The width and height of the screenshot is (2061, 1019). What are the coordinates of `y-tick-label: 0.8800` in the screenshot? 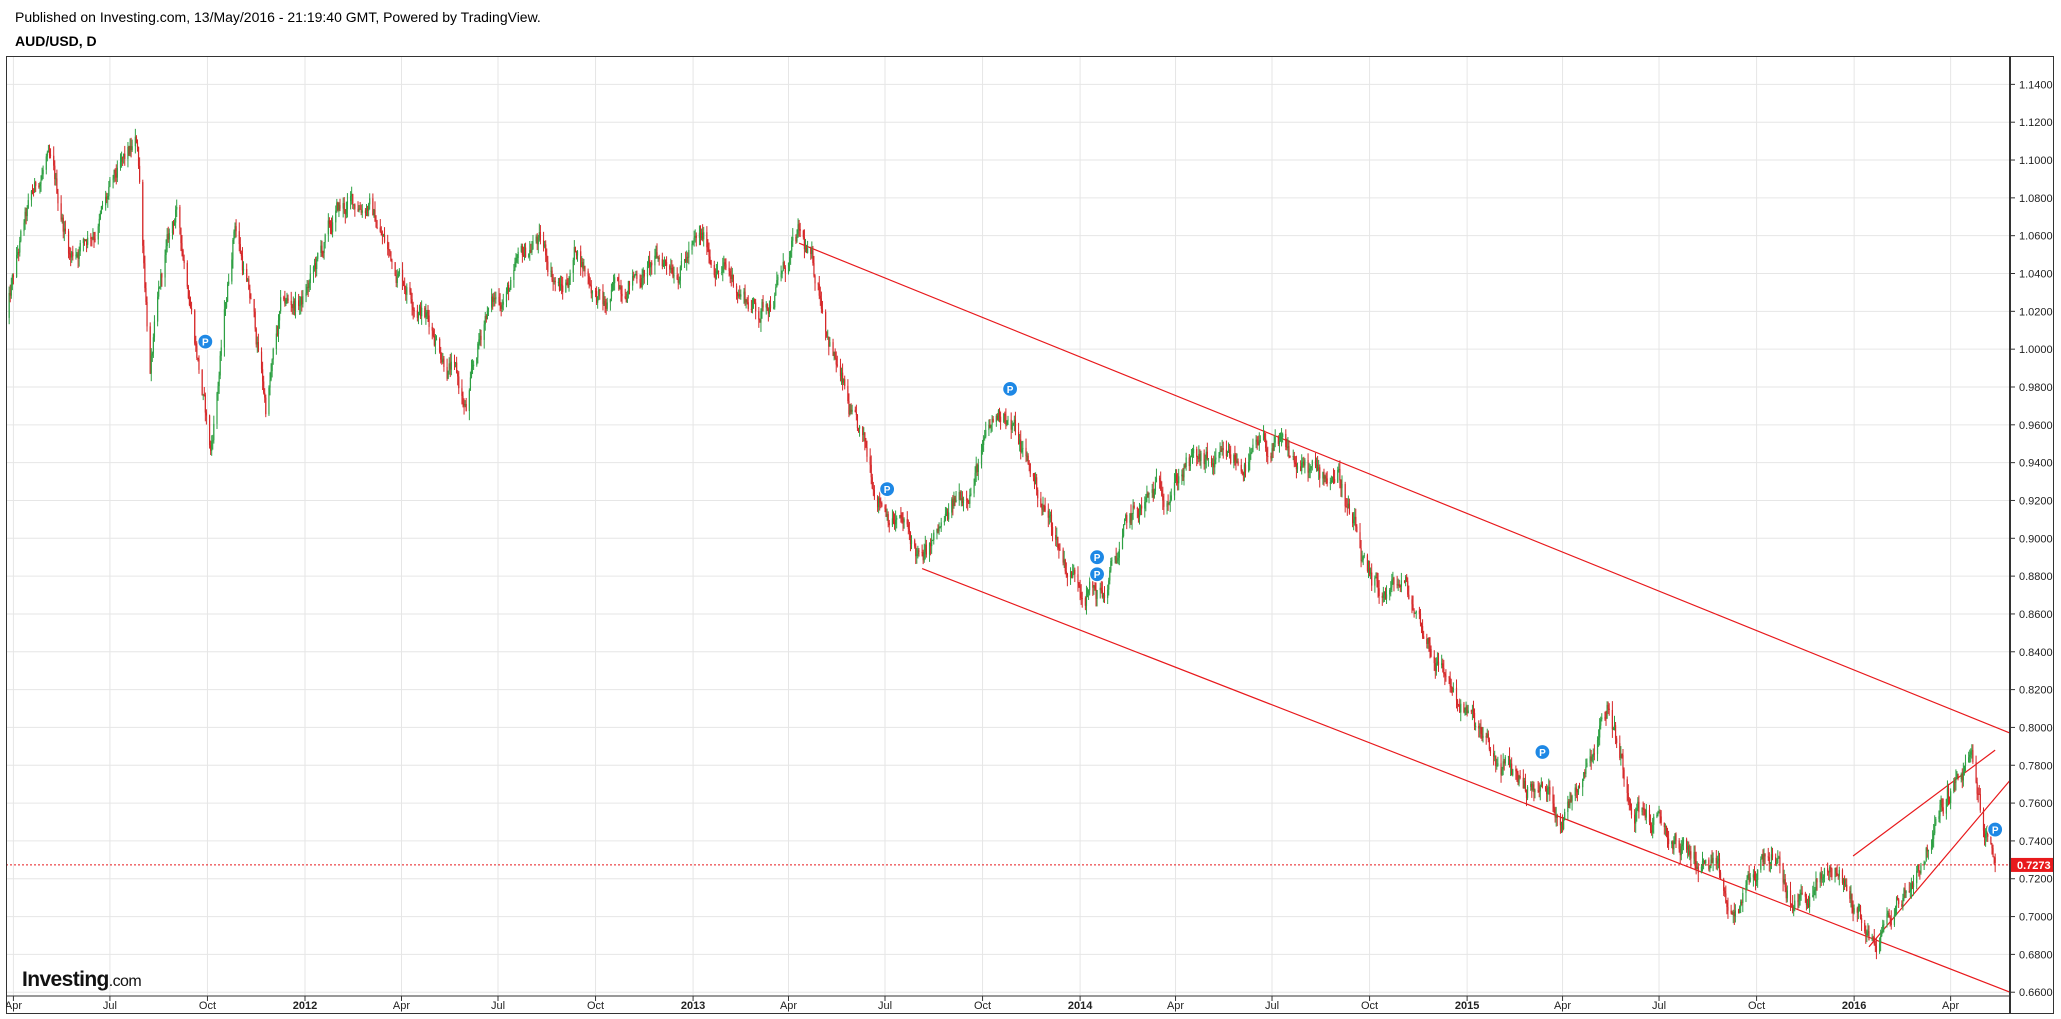 It's located at (2036, 577).